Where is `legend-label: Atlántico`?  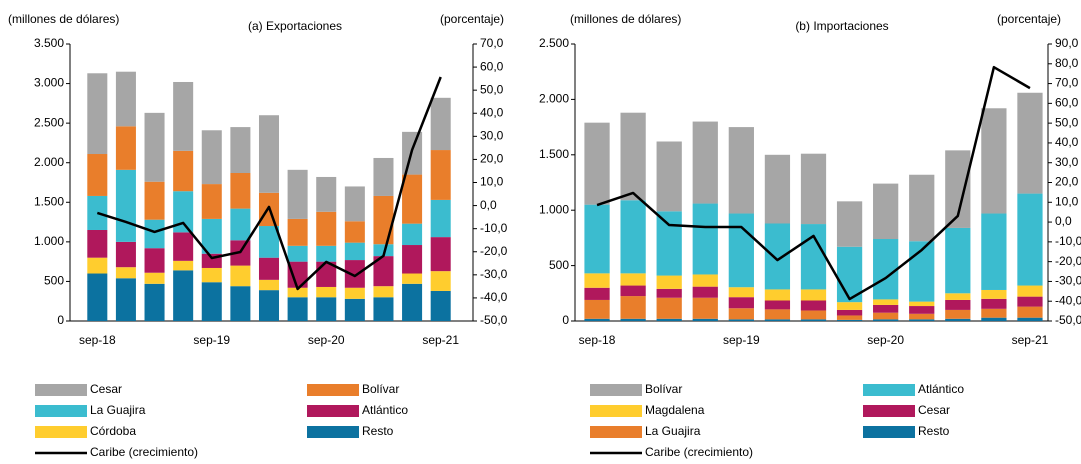
legend-label: Atlántico is located at coordinates (941, 389).